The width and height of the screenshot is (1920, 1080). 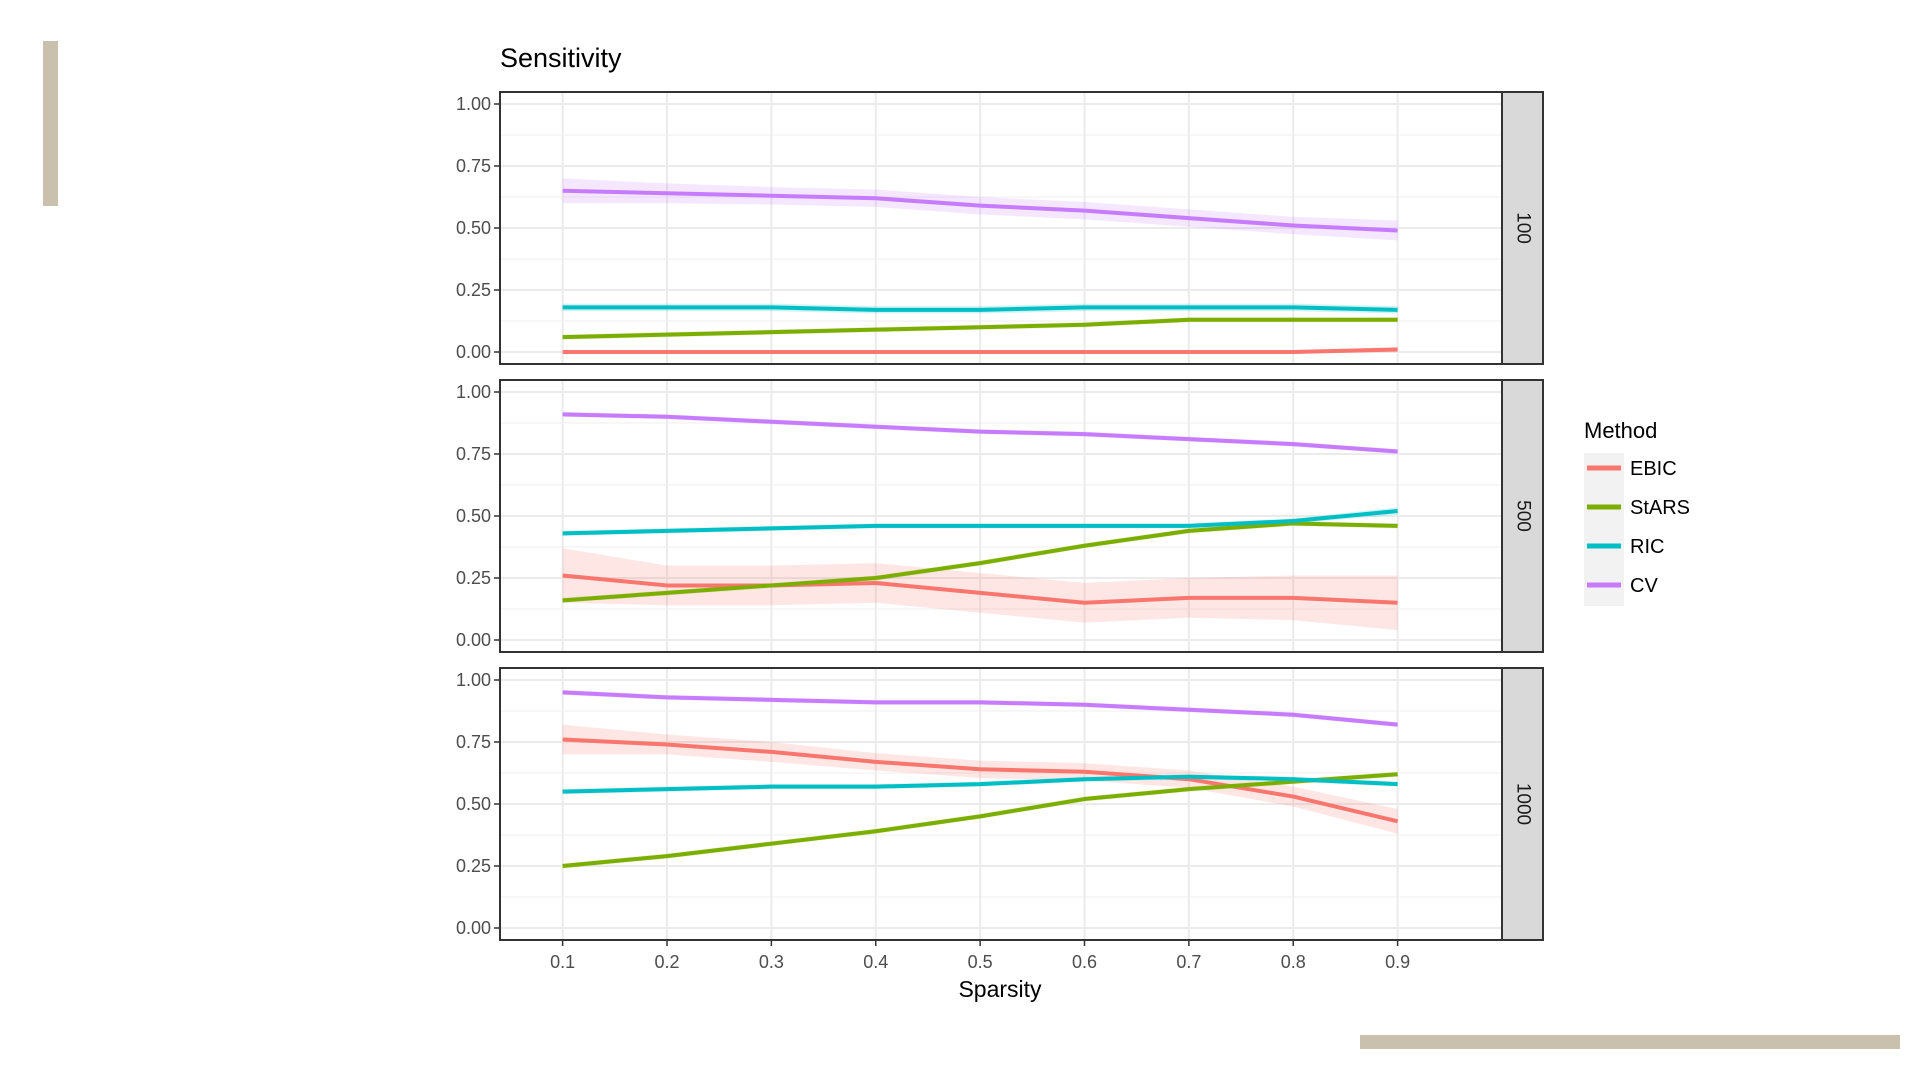 I want to click on x-axis-label: Sparsity, so click(x=1000, y=989).